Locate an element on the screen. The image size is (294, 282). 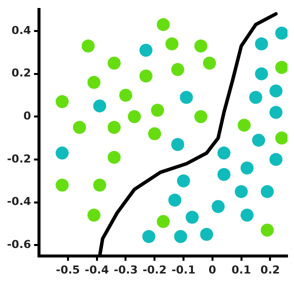
x-tick-label: -0.2 is located at coordinates (154, 269).